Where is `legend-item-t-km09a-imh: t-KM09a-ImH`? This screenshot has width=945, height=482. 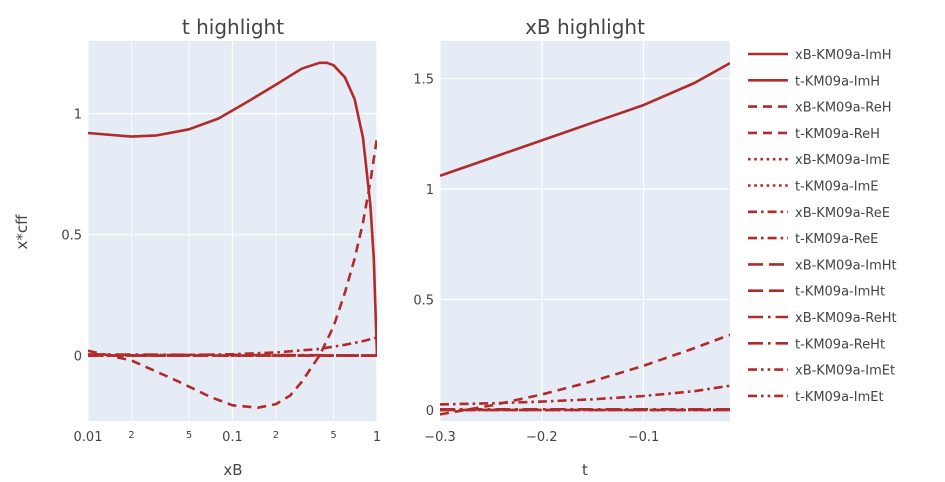 legend-item-t-km09a-imh: t-KM09a-ImH is located at coordinates (814, 81).